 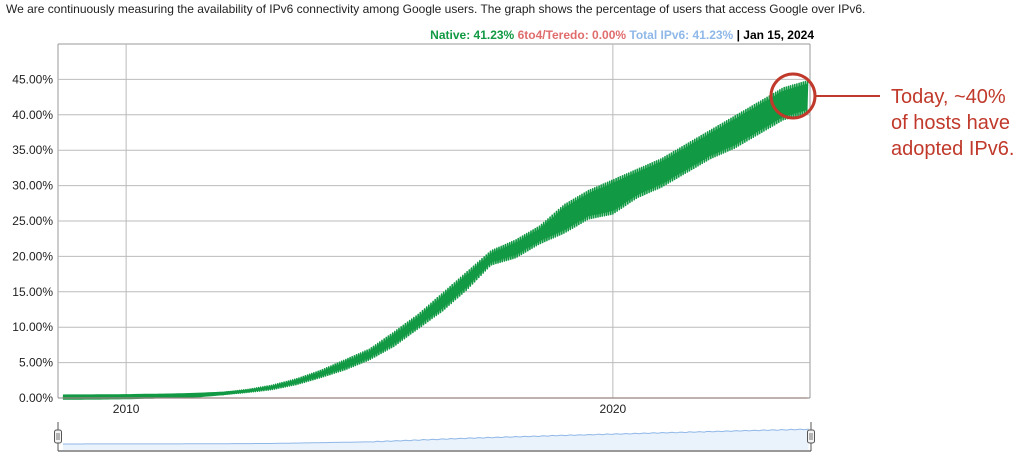 What do you see at coordinates (32, 150) in the screenshot?
I see `y-tick-label: 35.00%` at bounding box center [32, 150].